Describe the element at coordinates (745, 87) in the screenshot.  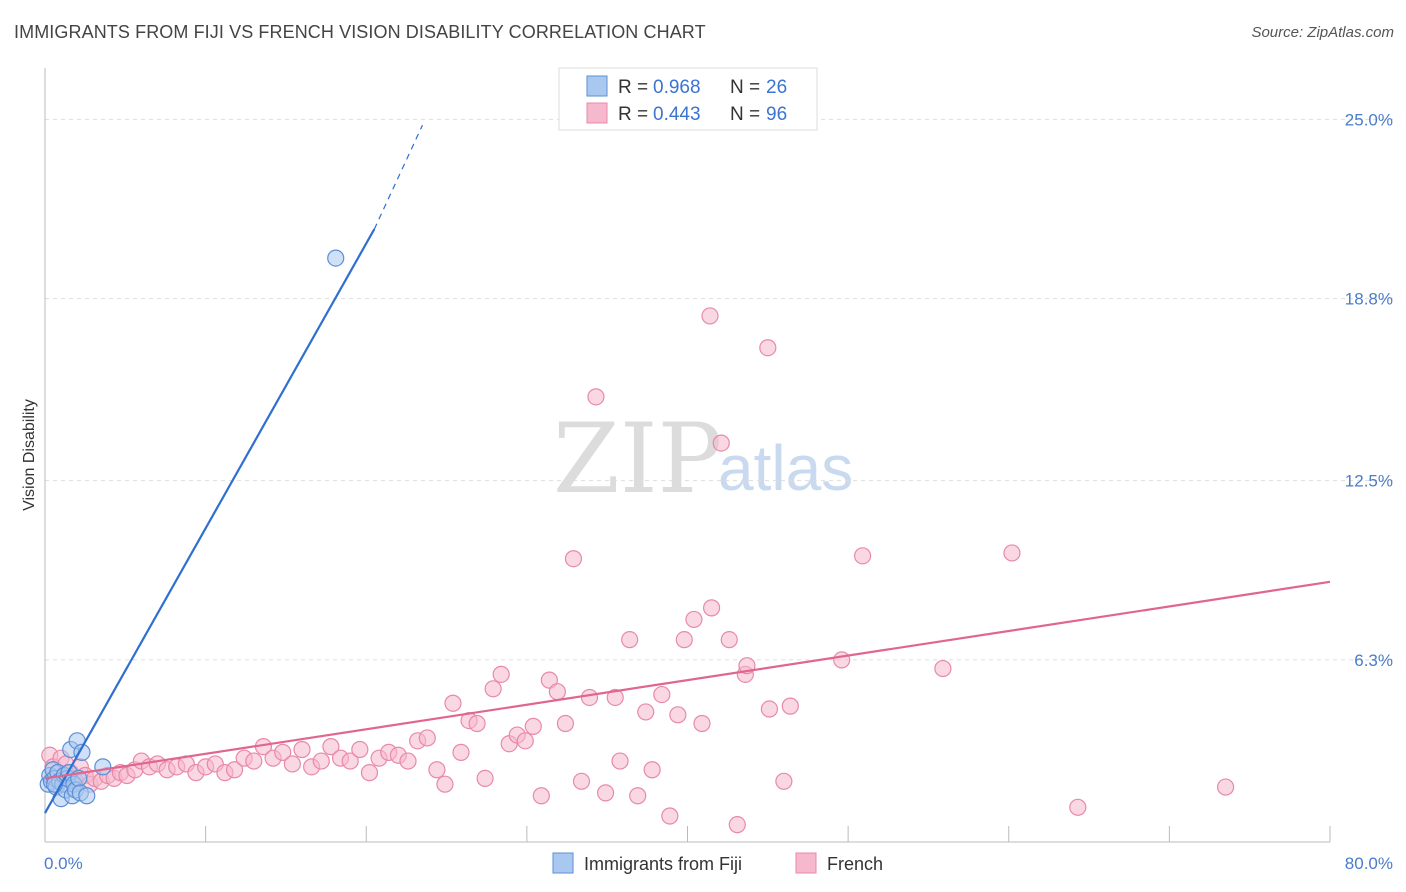
I see `legend-fiji-n-label: N =` at that location.